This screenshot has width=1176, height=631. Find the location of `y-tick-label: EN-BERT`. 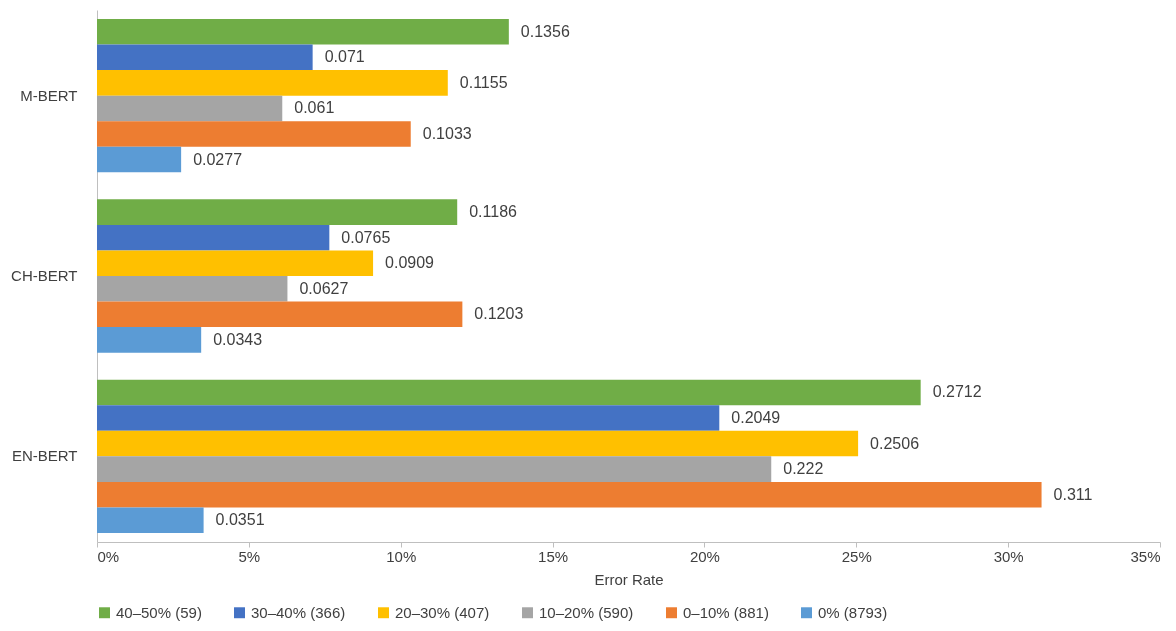

y-tick-label: EN-BERT is located at coordinates (44, 456).